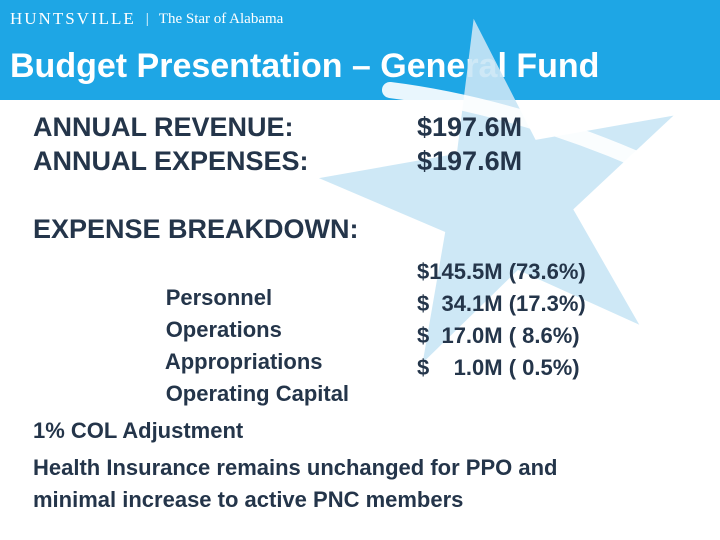  What do you see at coordinates (354, 375) in the screenshot?
I see `breakdown-row-appropriations: Appropriations $ 17.0M ( 8.6%)` at bounding box center [354, 375].